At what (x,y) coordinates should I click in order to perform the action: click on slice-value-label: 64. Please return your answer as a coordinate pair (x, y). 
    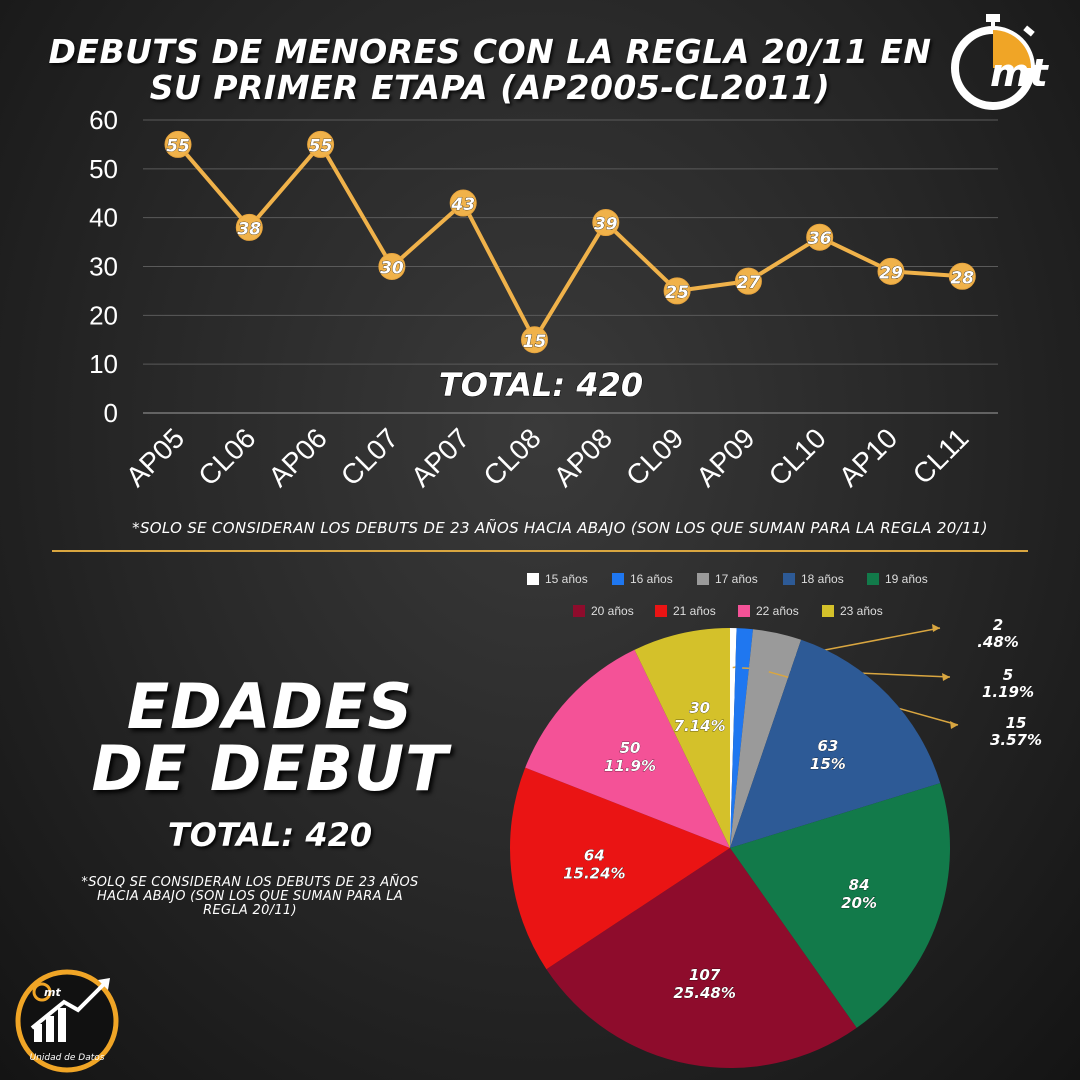
    Looking at the image, I should click on (594, 855).